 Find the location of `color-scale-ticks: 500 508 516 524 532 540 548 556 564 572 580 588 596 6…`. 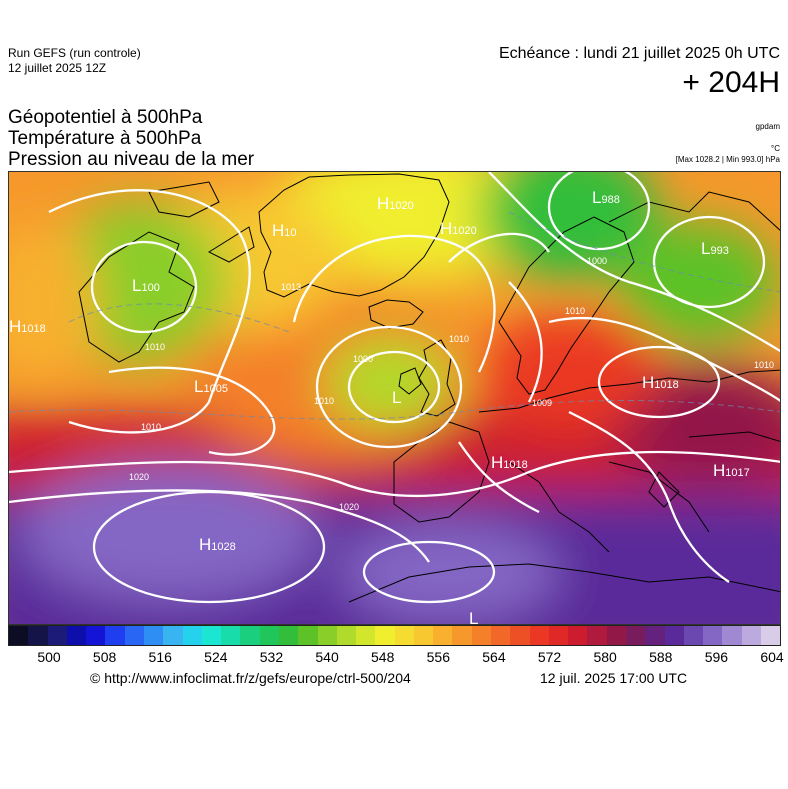

color-scale-ticks: 500 508 516 524 532 540 548 556 564 572 580 588 596 6… is located at coordinates (396, 658).